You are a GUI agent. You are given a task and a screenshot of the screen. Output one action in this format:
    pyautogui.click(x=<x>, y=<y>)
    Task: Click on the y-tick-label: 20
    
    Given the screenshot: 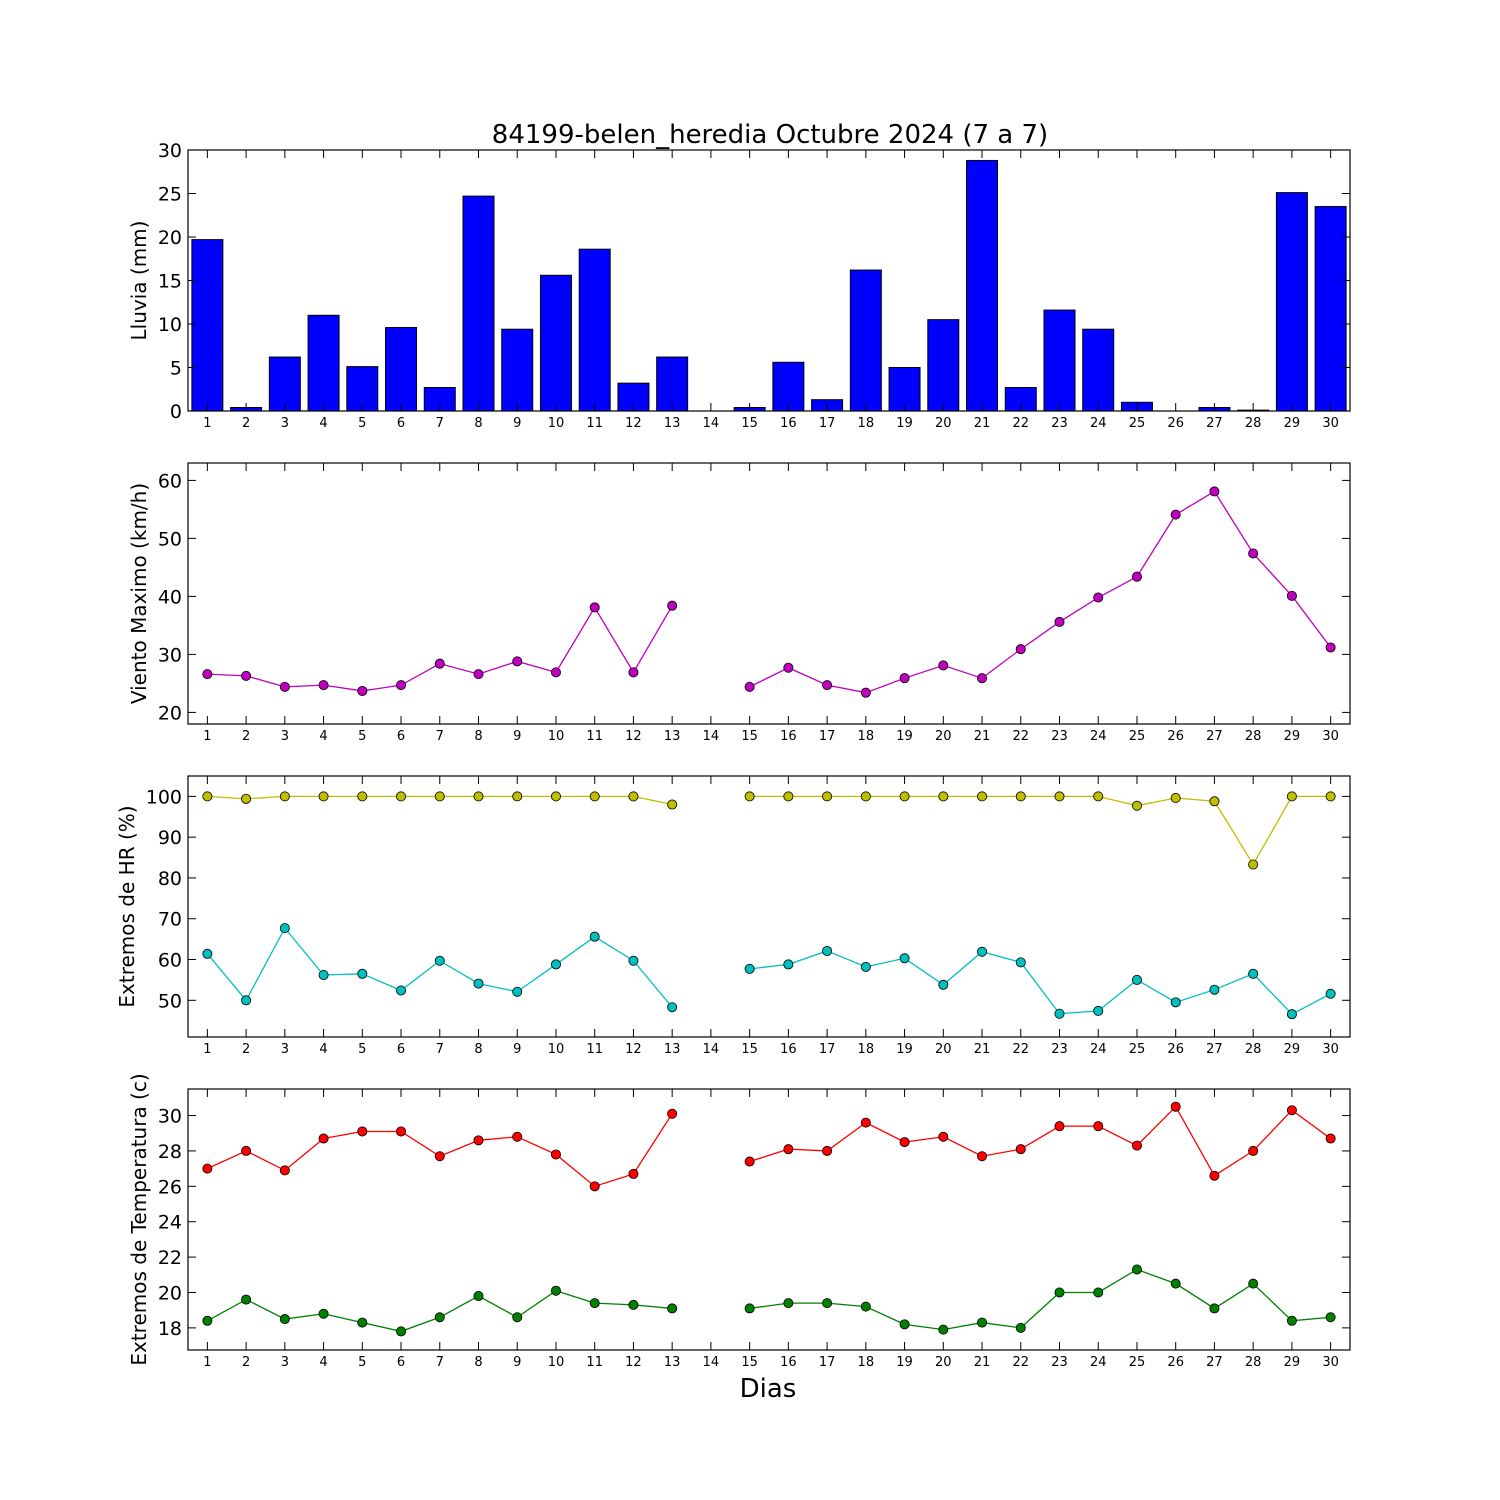 What is the action you would take?
    pyautogui.click(x=170, y=713)
    